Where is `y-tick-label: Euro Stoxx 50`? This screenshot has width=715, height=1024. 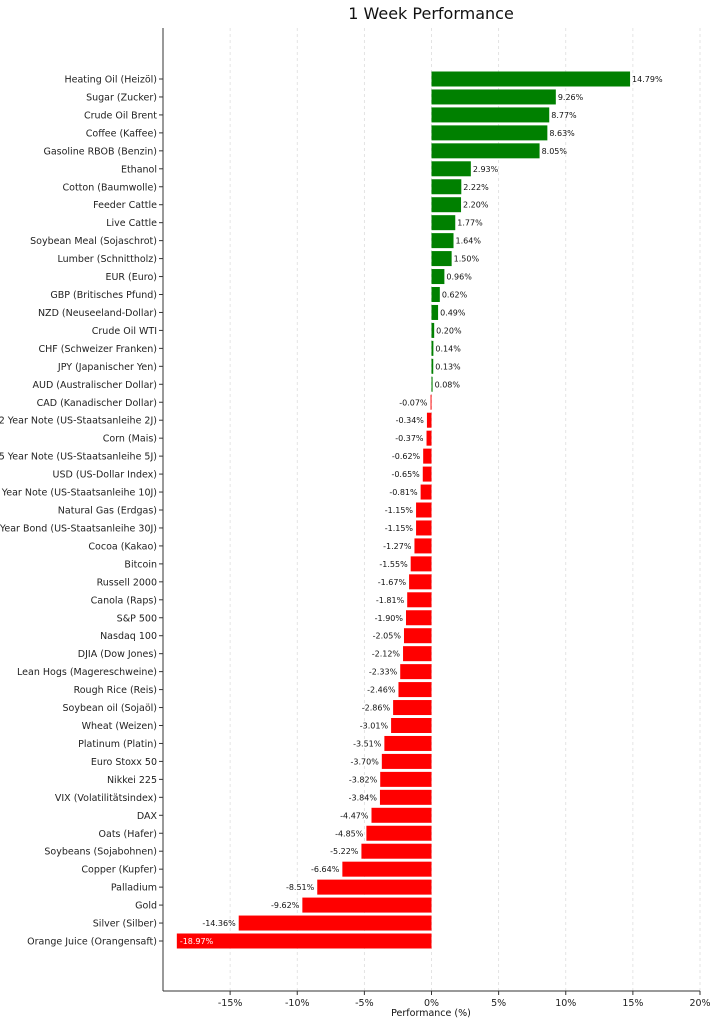
y-tick-label: Euro Stoxx 50 is located at coordinates (124, 762).